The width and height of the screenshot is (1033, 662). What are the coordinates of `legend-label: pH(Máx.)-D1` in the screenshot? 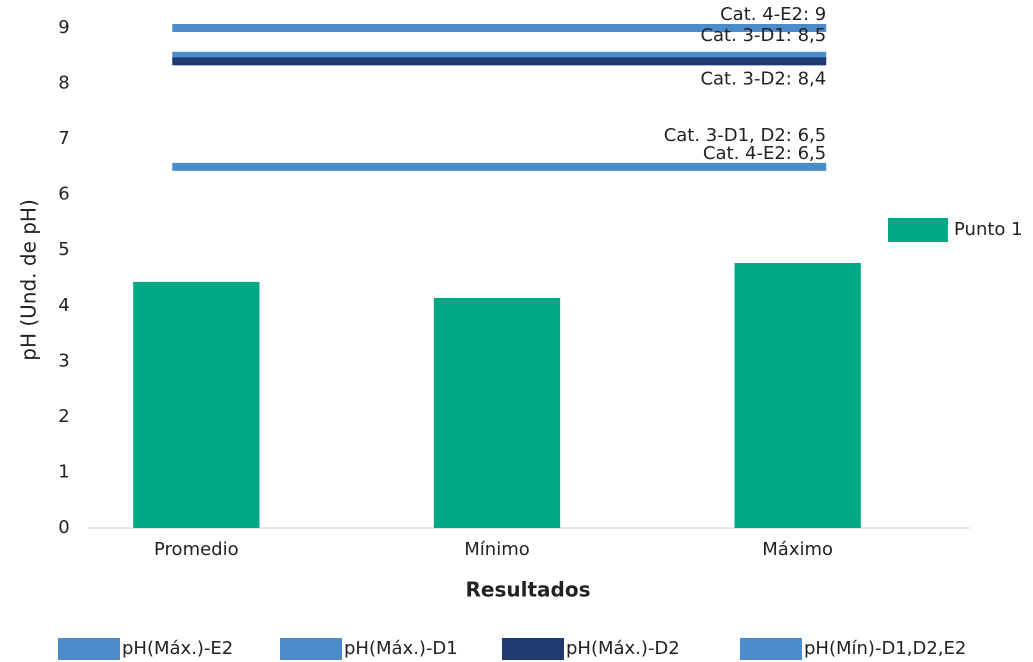 It's located at (401, 648).